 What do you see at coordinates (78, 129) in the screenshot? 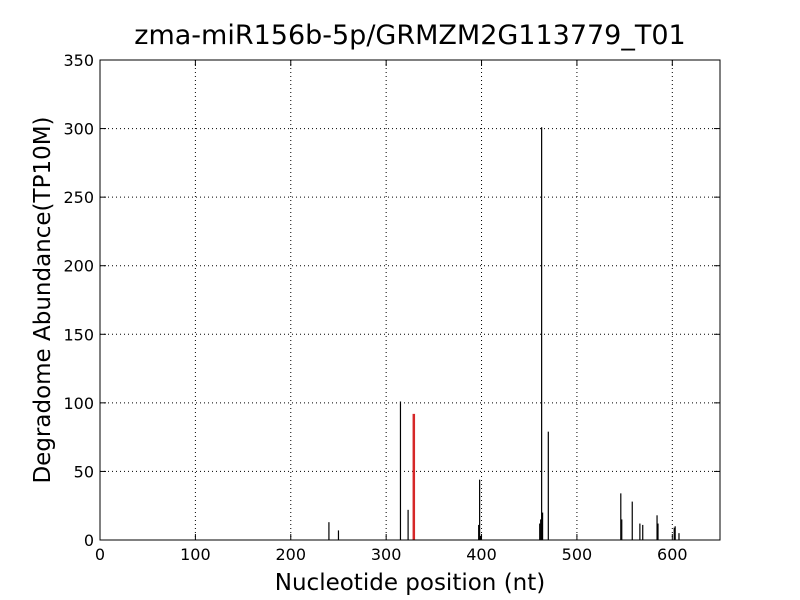
I see `y-tick-label: 300` at bounding box center [78, 129].